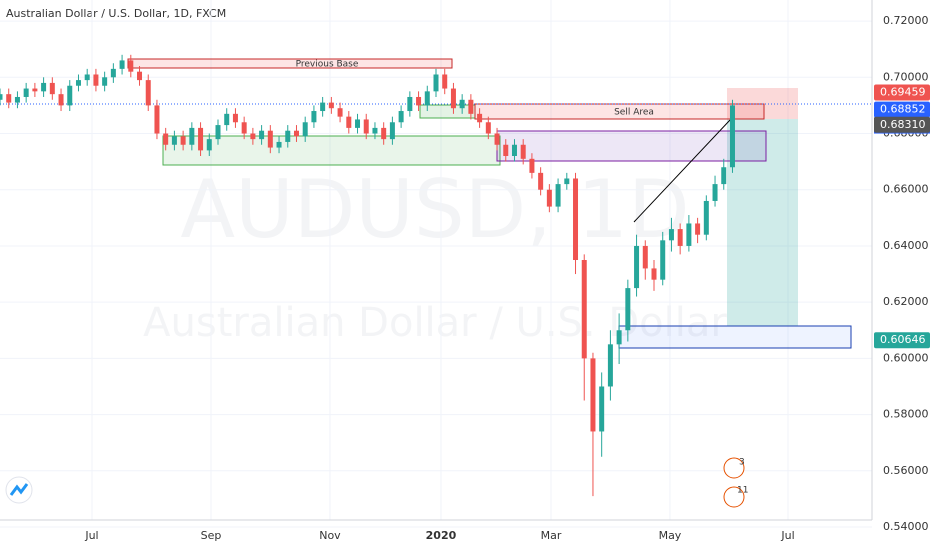 This screenshot has height=554, width=932. I want to click on y-tick-label: 0.56000, so click(906, 470).